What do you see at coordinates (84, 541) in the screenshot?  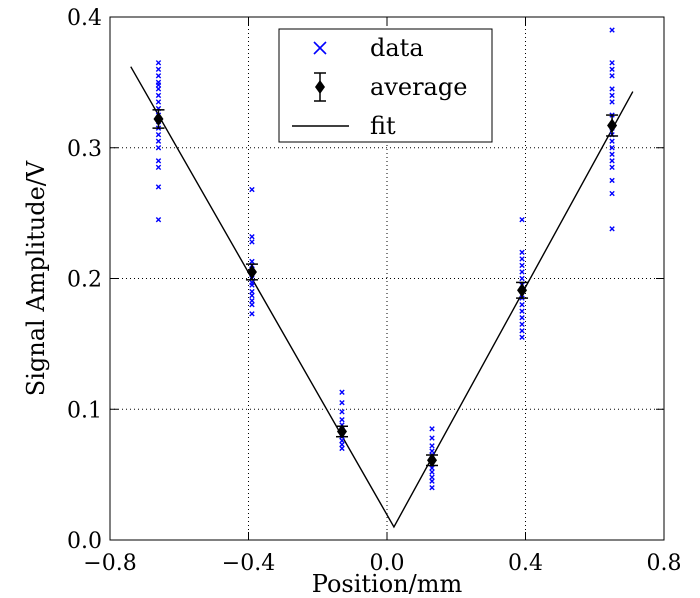 I see `y-tick-label: 0.0` at bounding box center [84, 541].